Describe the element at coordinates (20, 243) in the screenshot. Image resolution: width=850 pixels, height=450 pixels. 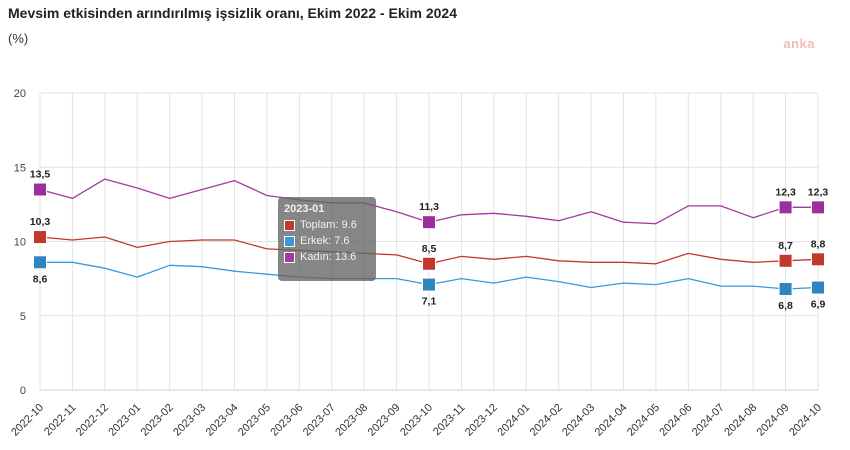
I see `y-tick-label: 10` at that location.